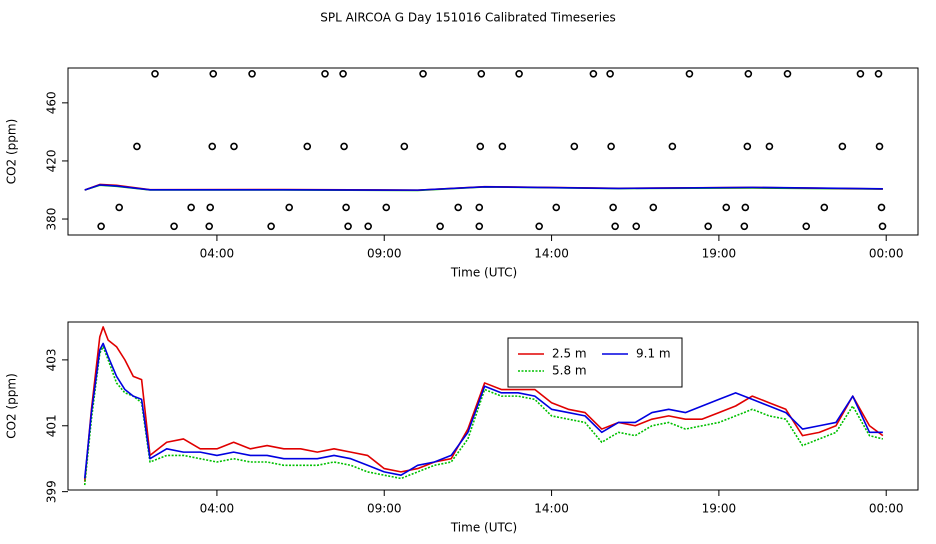 The width and height of the screenshot is (936, 544). What do you see at coordinates (653, 354) in the screenshot?
I see `legend-label: 9.1 m` at bounding box center [653, 354].